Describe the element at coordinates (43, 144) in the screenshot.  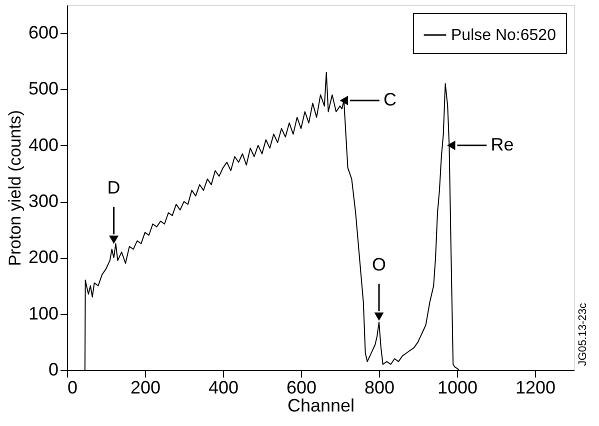
I see `y-tick-label: 400` at that location.